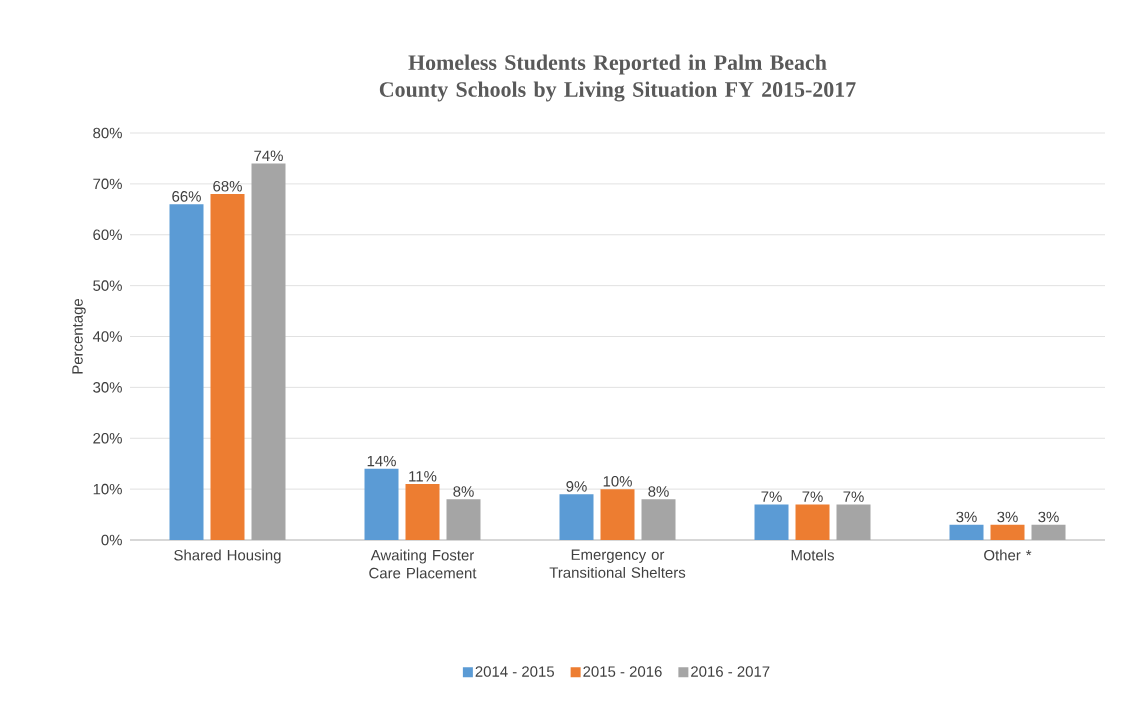 This screenshot has width=1121, height=717. I want to click on data-label: 9%, so click(576, 486).